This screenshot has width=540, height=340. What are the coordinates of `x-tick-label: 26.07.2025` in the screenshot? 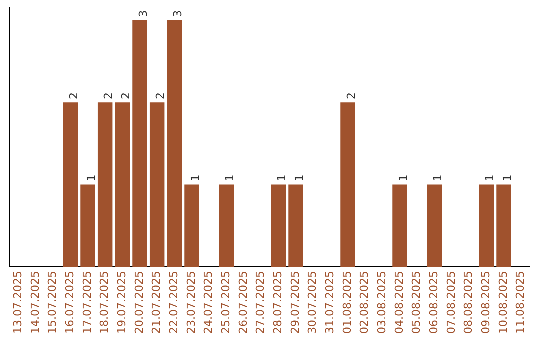 It's located at (243, 302).